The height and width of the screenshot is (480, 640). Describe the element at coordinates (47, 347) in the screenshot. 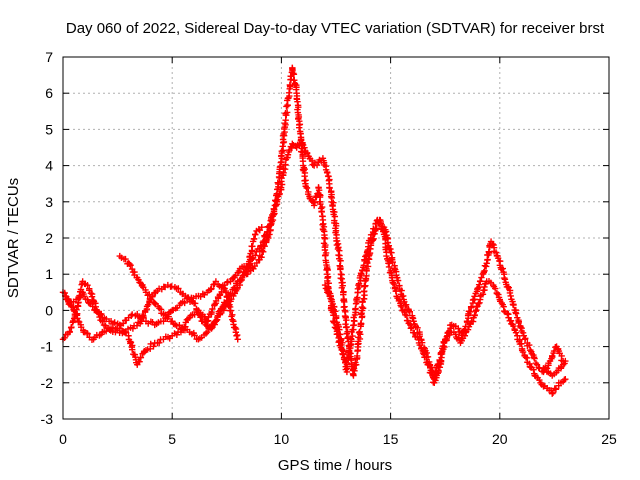

I see `y-tick-label--1: -1` at that location.